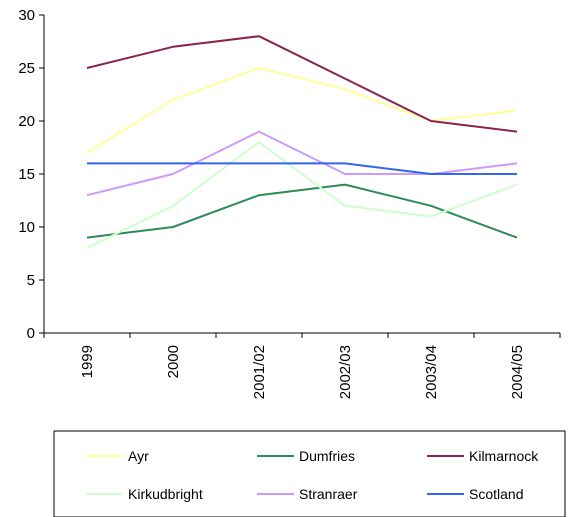  I want to click on y-tick-label: 0, so click(31, 333).